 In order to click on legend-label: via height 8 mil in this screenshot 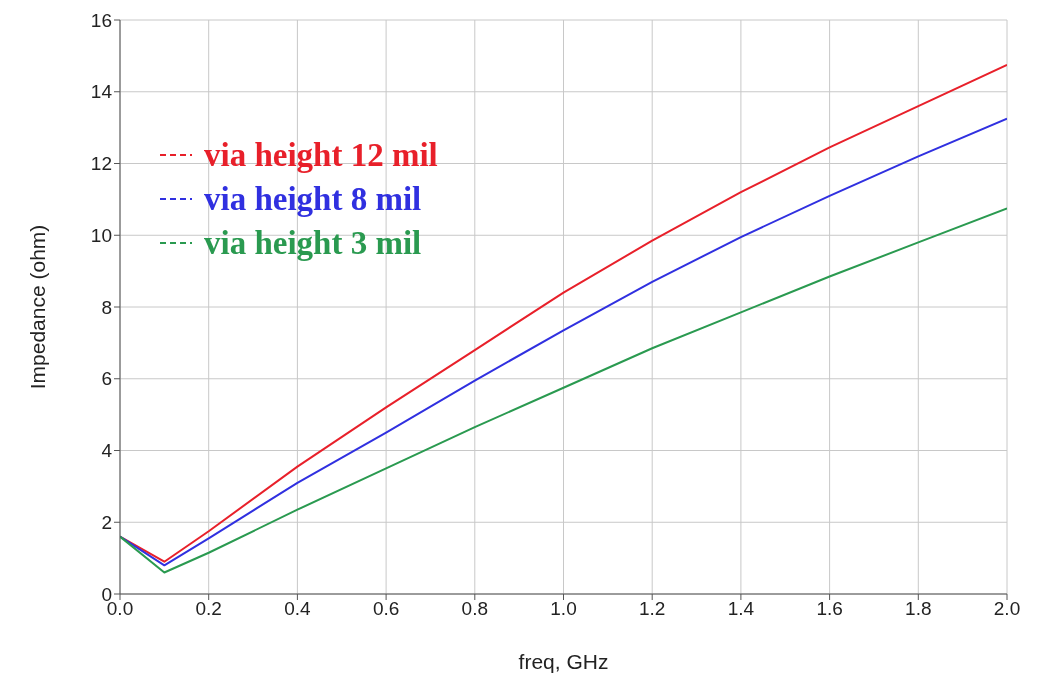, I will do `click(313, 199)`.